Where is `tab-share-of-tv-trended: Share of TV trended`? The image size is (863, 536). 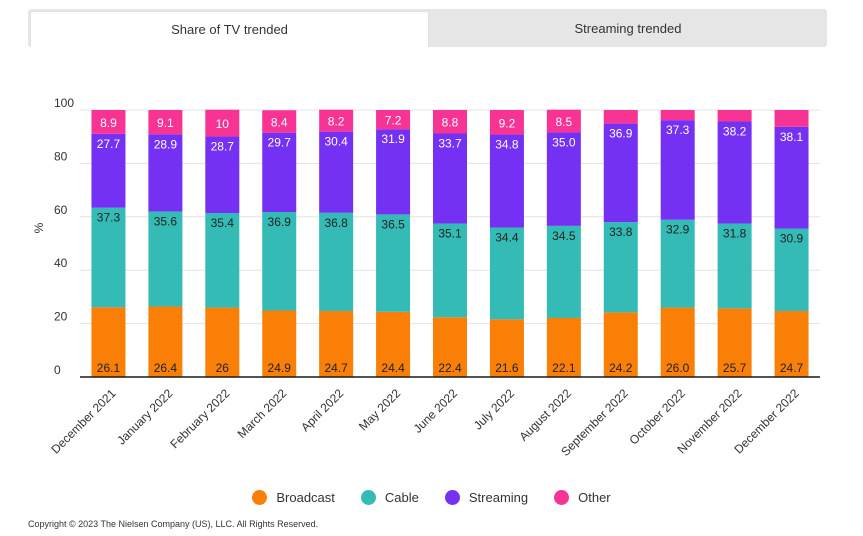
tab-share-of-tv-trended: Share of TV trended is located at coordinates (229, 29).